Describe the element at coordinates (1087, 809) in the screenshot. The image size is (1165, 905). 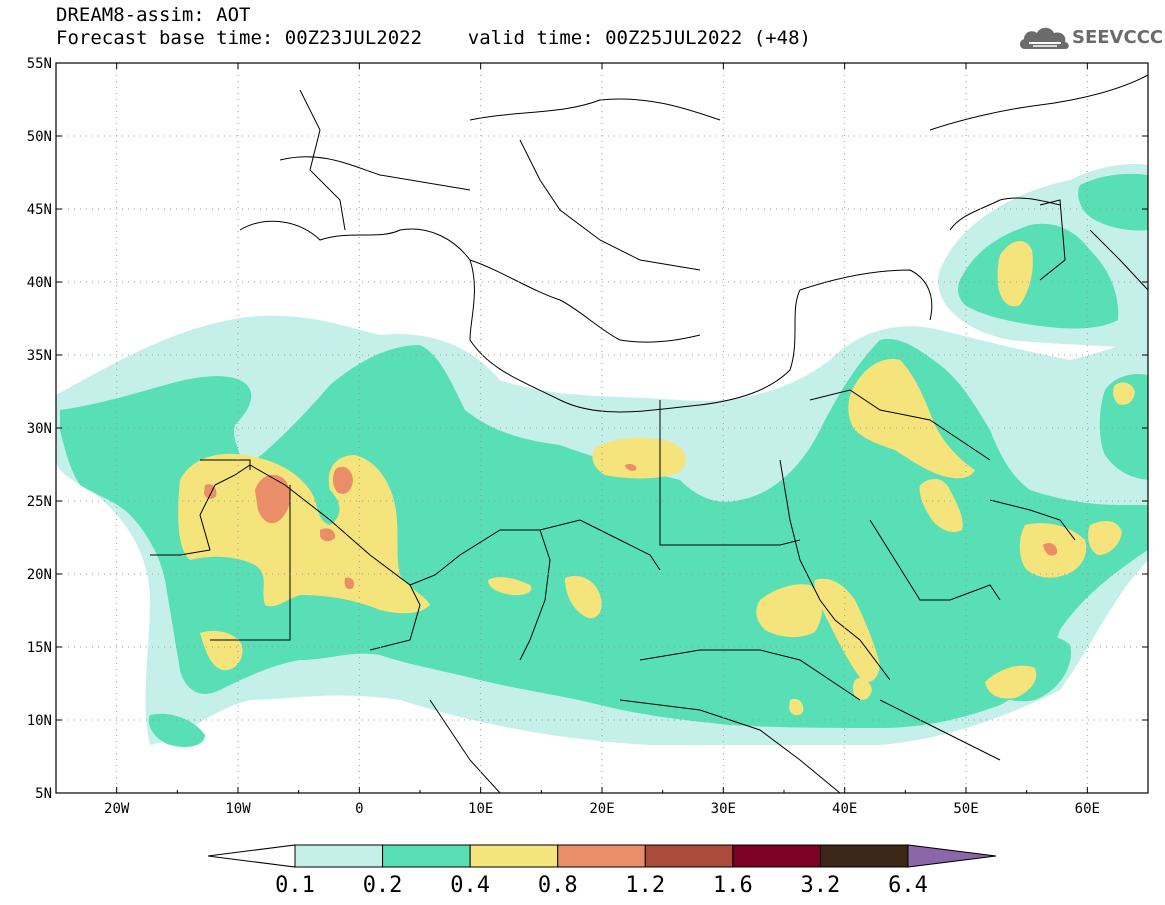
I see `lon-tick-label: 60E` at that location.